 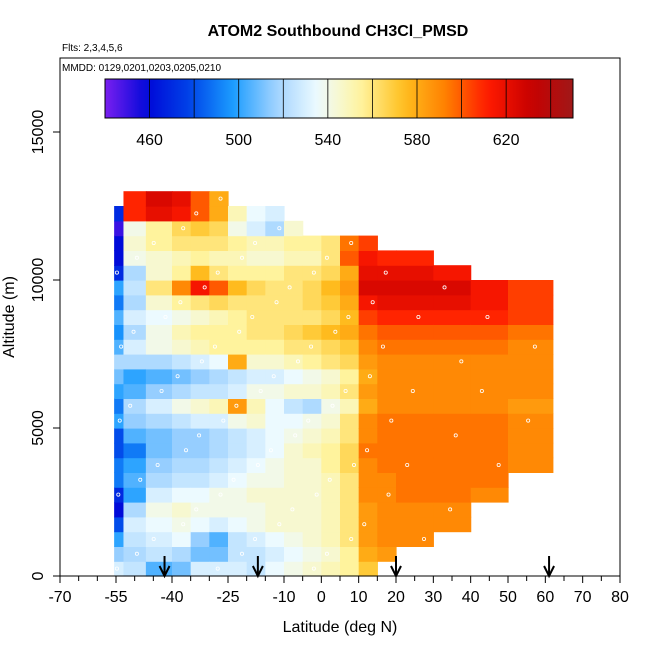 I want to click on x-tick-label: 40, so click(x=471, y=597).